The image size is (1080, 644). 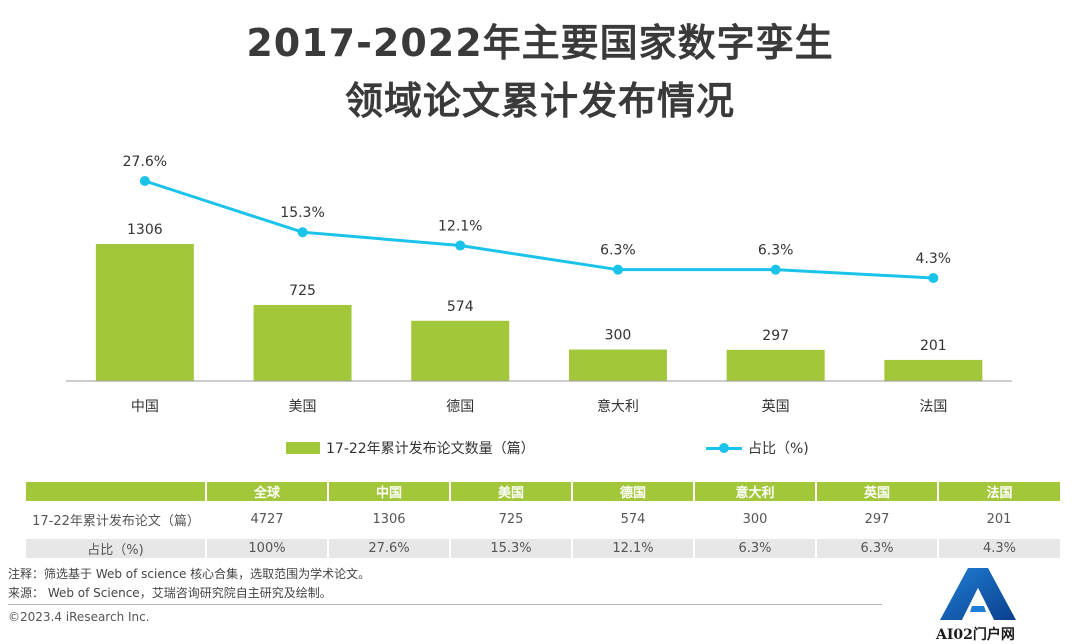 What do you see at coordinates (460, 407) in the screenshot?
I see `x-tick-label: 德国` at bounding box center [460, 407].